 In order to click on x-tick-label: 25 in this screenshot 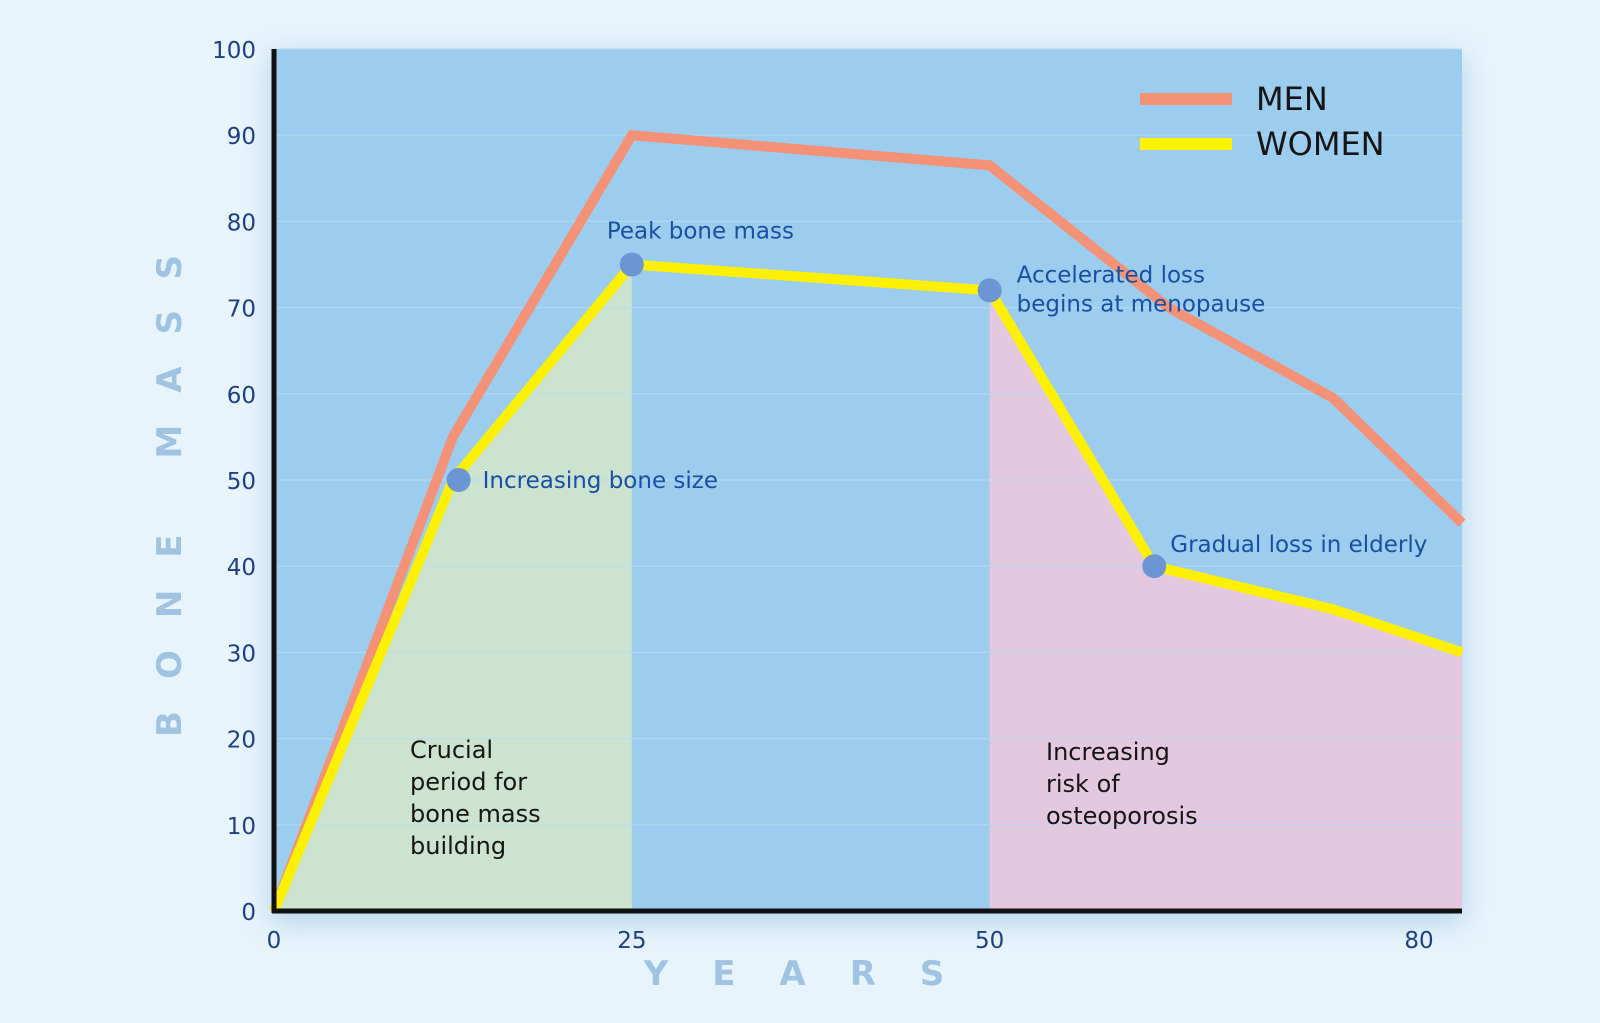, I will do `click(631, 941)`.